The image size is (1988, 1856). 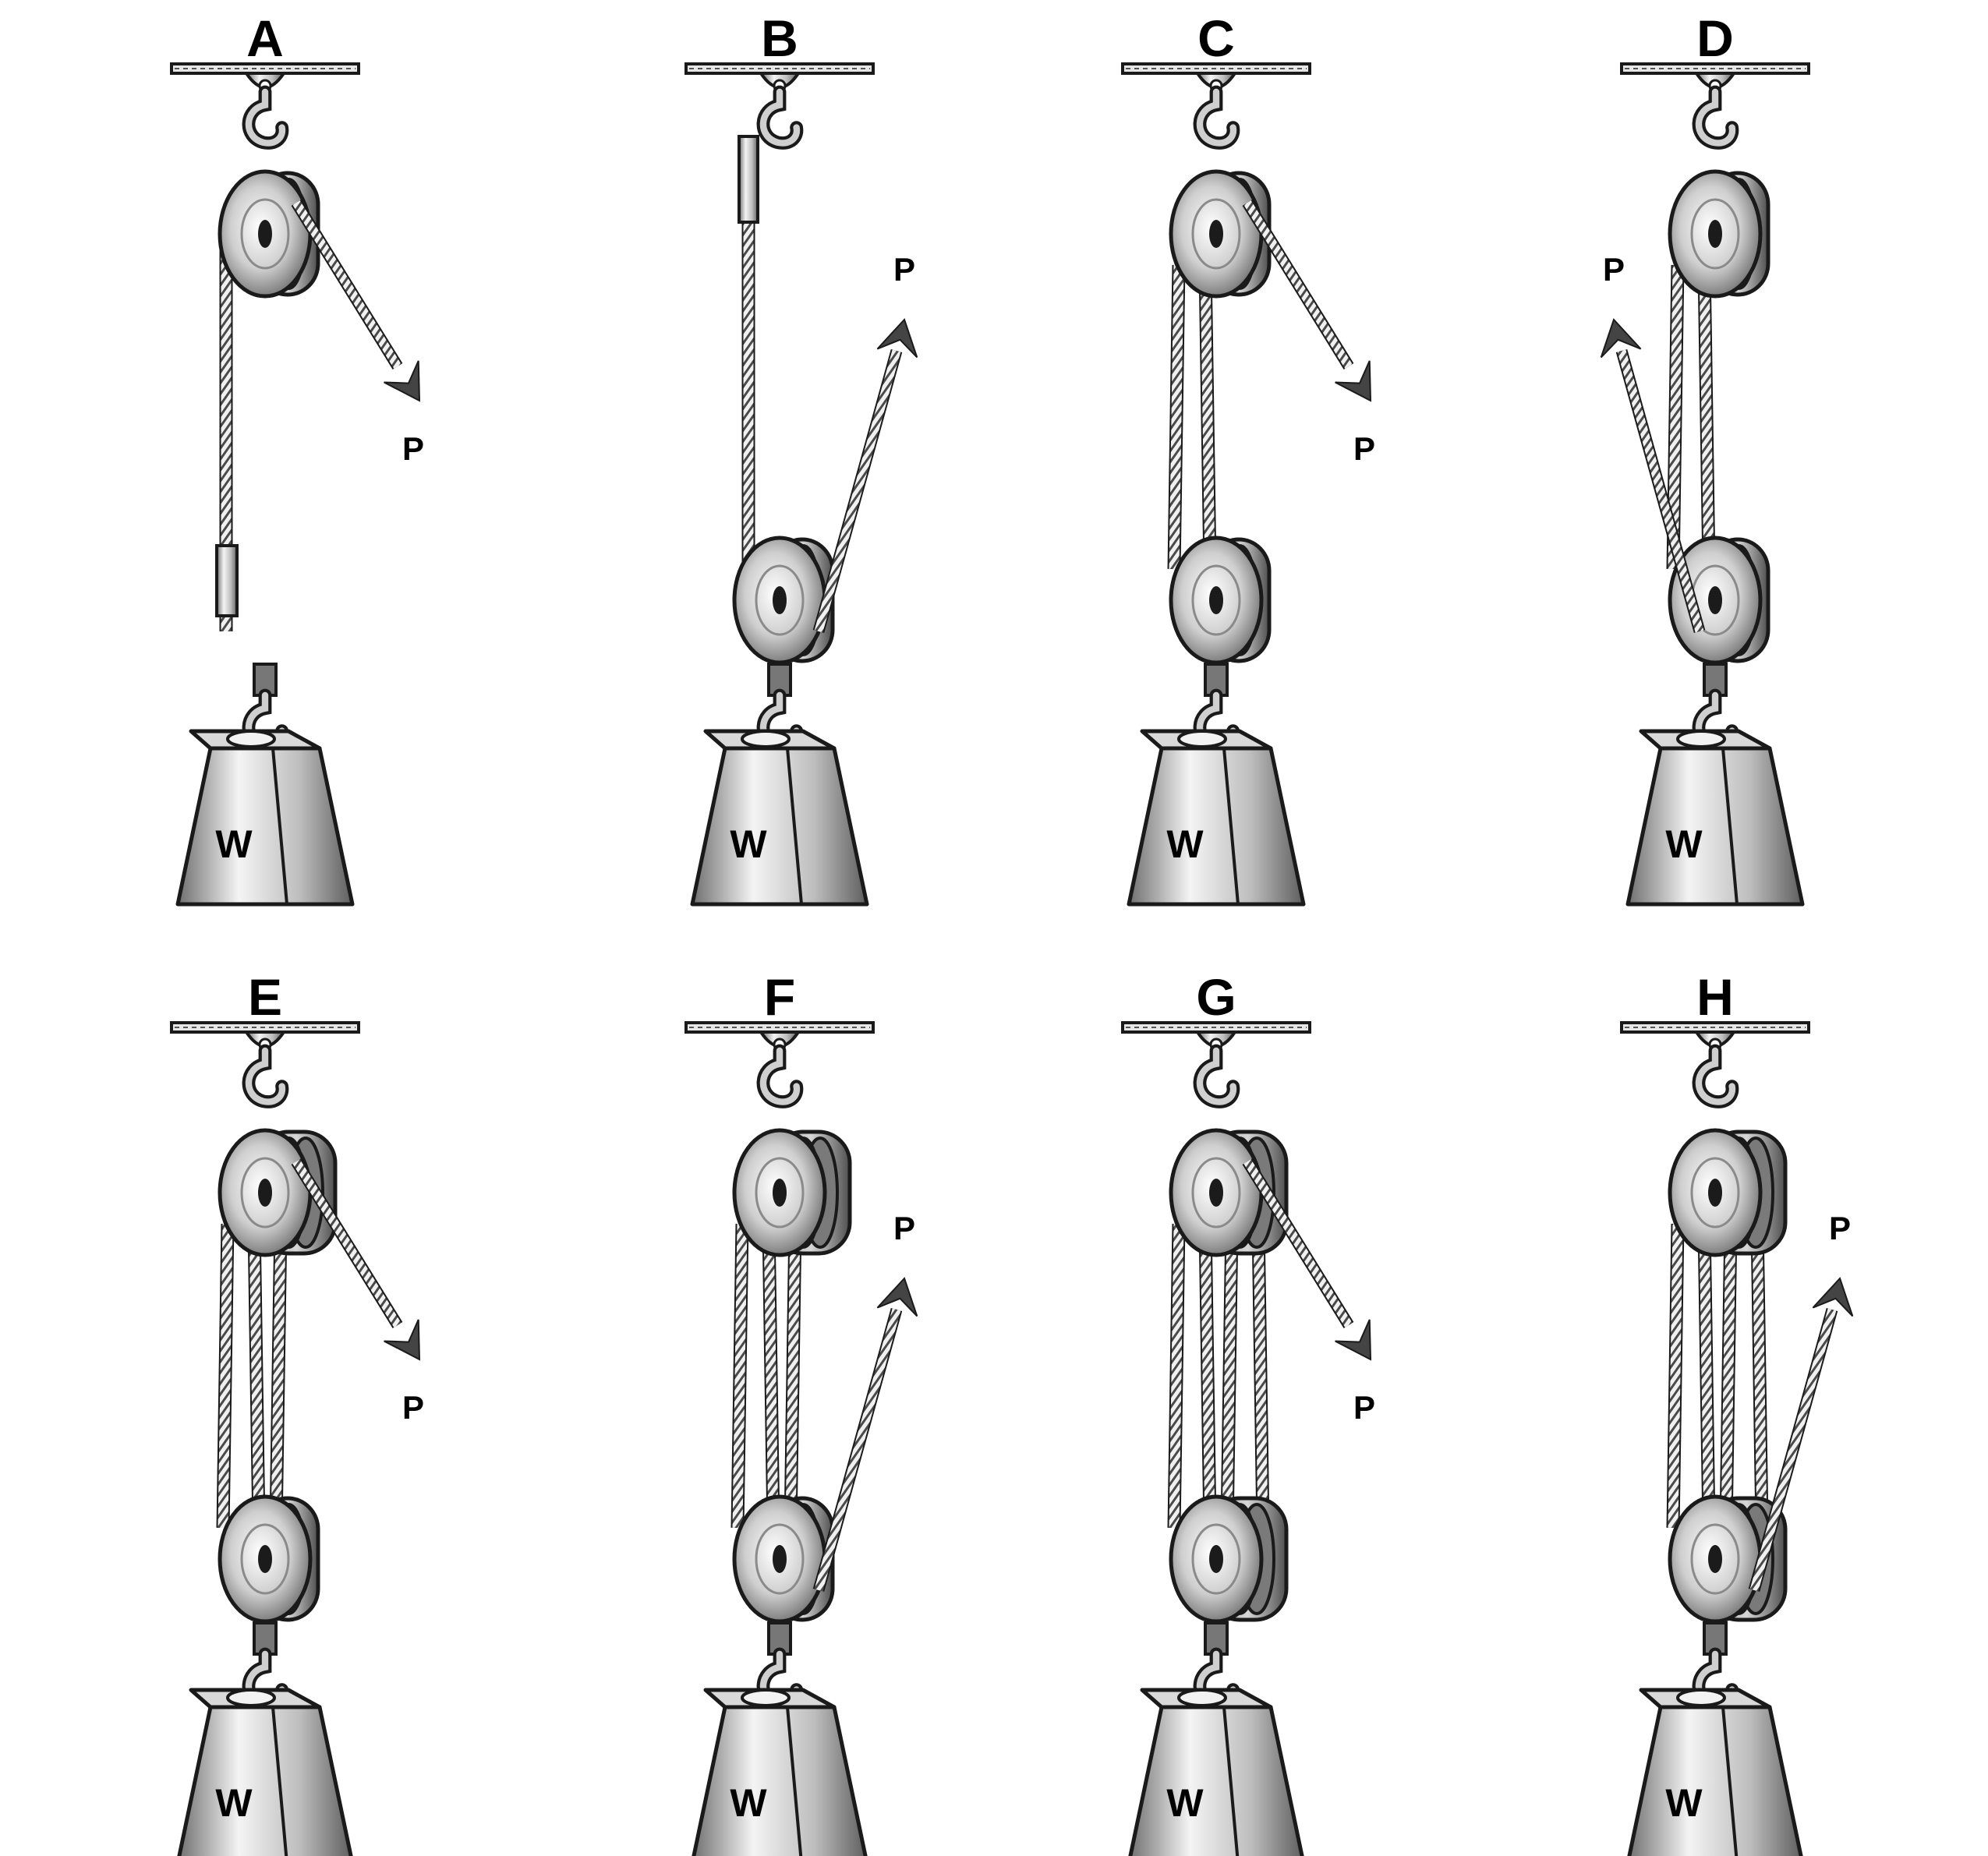 I want to click on panel-f: F W P, so click(x=801, y=1412).